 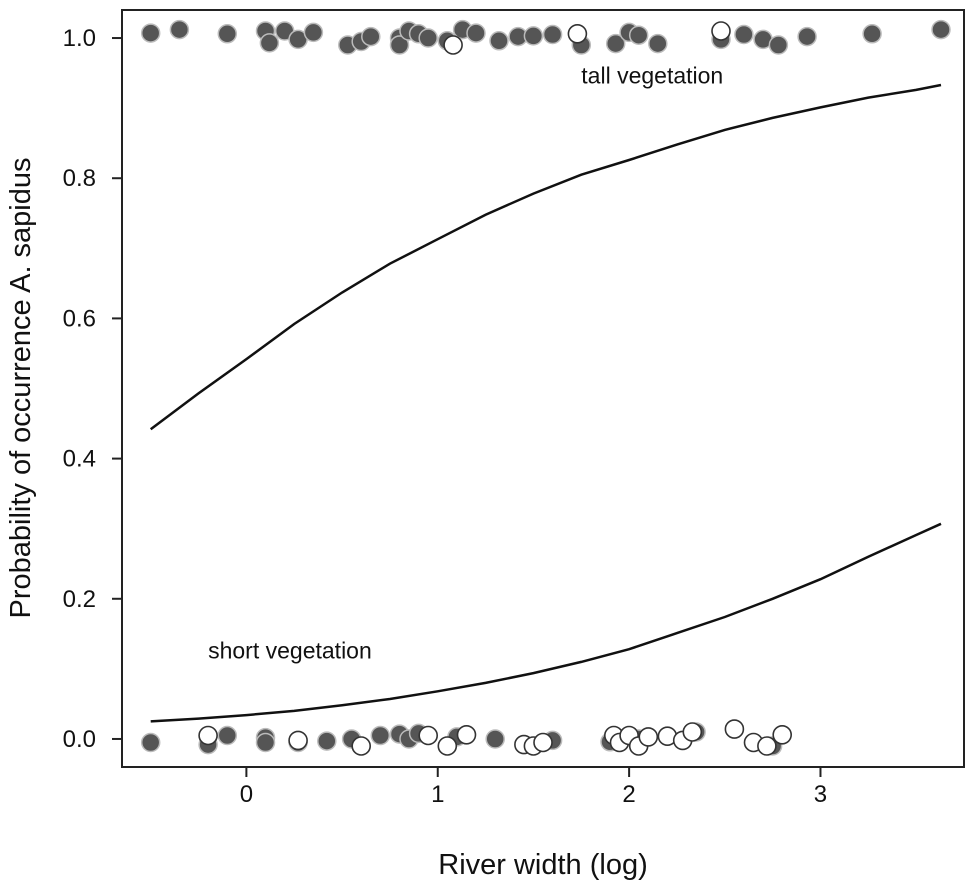 I want to click on x-tick-label: 1, so click(x=437, y=794).